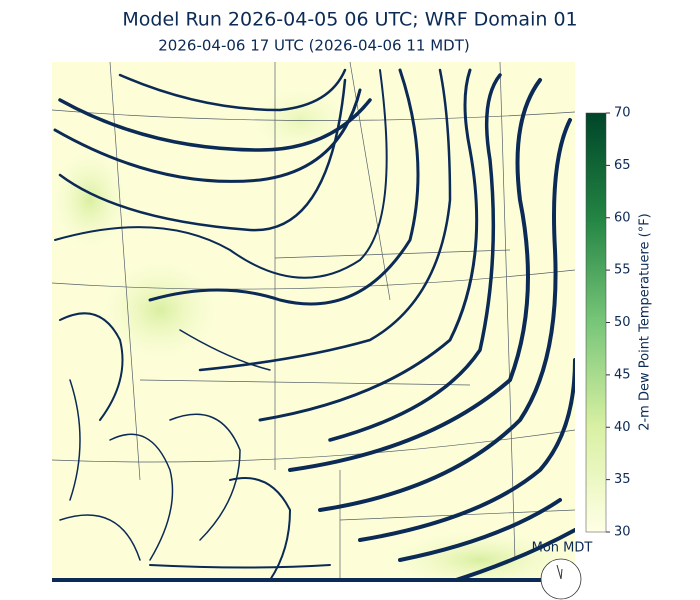 The image size is (700, 600). What do you see at coordinates (562, 548) in the screenshot?
I see `clock-label: Mon MDT` at bounding box center [562, 548].